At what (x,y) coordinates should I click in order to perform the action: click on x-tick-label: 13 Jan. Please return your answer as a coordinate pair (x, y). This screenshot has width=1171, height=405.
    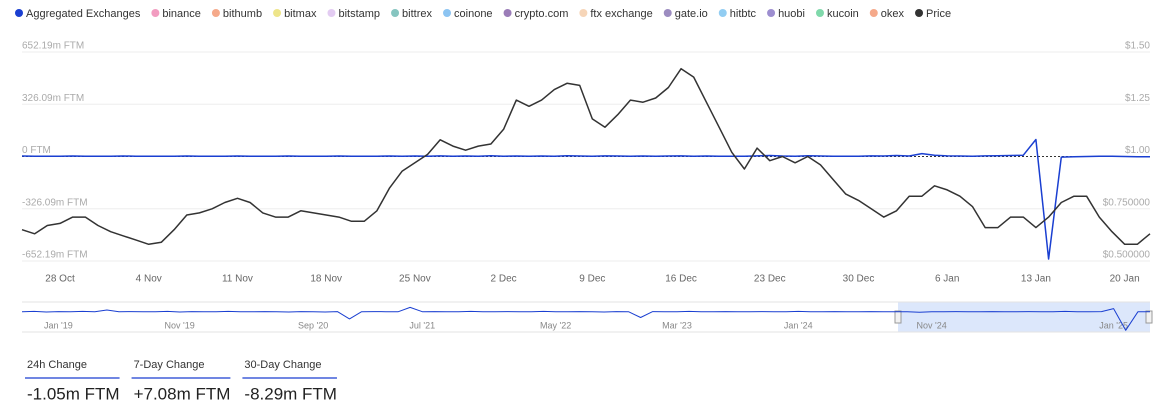
    Looking at the image, I should click on (1036, 279).